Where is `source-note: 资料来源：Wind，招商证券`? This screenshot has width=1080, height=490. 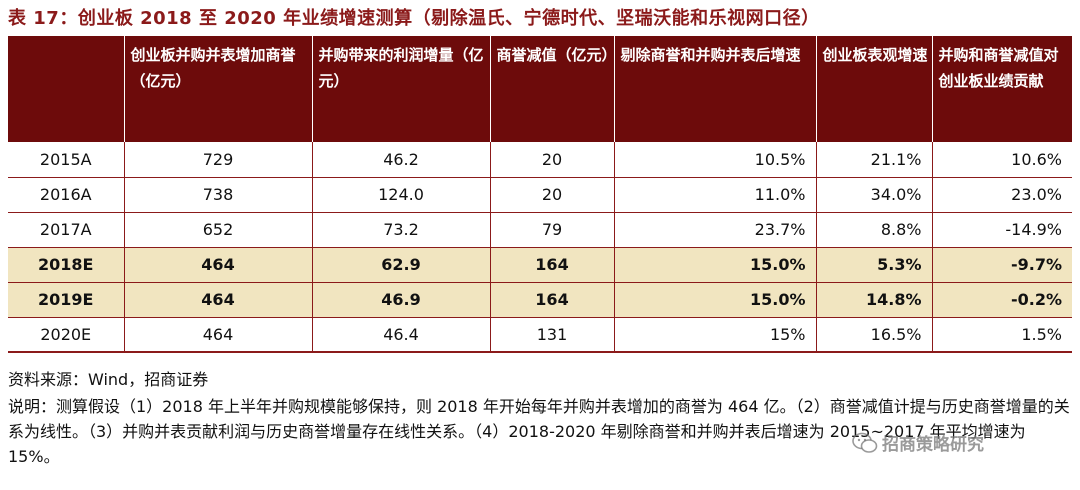 source-note: 资料来源：Wind，招商证券 is located at coordinates (108, 379).